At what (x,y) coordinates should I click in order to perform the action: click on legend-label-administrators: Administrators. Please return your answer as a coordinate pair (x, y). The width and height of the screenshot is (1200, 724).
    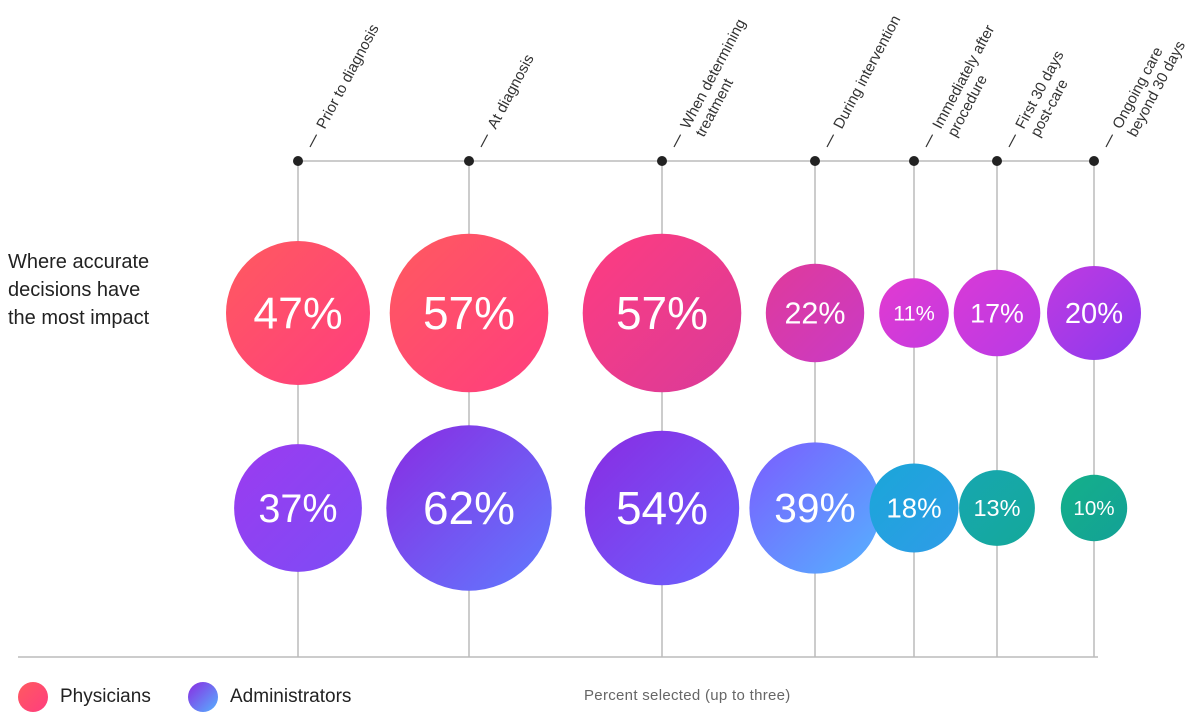
    Looking at the image, I should click on (291, 696).